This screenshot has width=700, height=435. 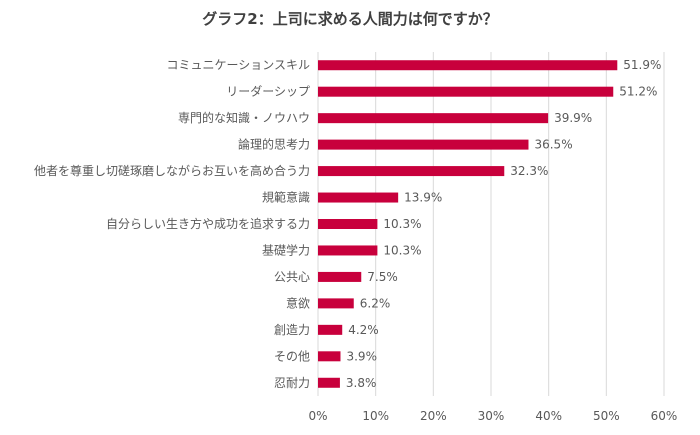 What do you see at coordinates (298, 302) in the screenshot?
I see `category-label: 意欲` at bounding box center [298, 302].